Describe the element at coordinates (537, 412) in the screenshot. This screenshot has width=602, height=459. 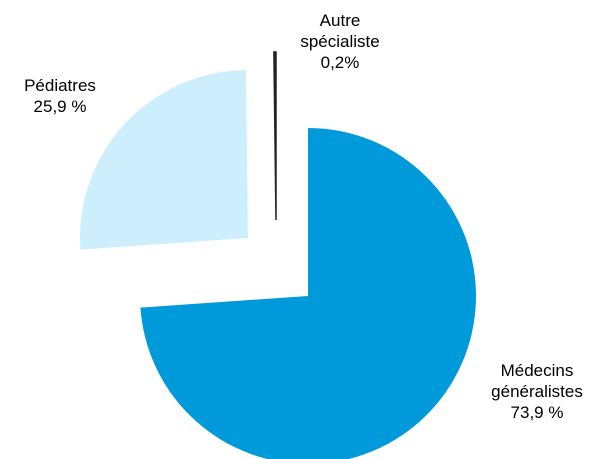
I see `value-label: 73,9 %` at that location.